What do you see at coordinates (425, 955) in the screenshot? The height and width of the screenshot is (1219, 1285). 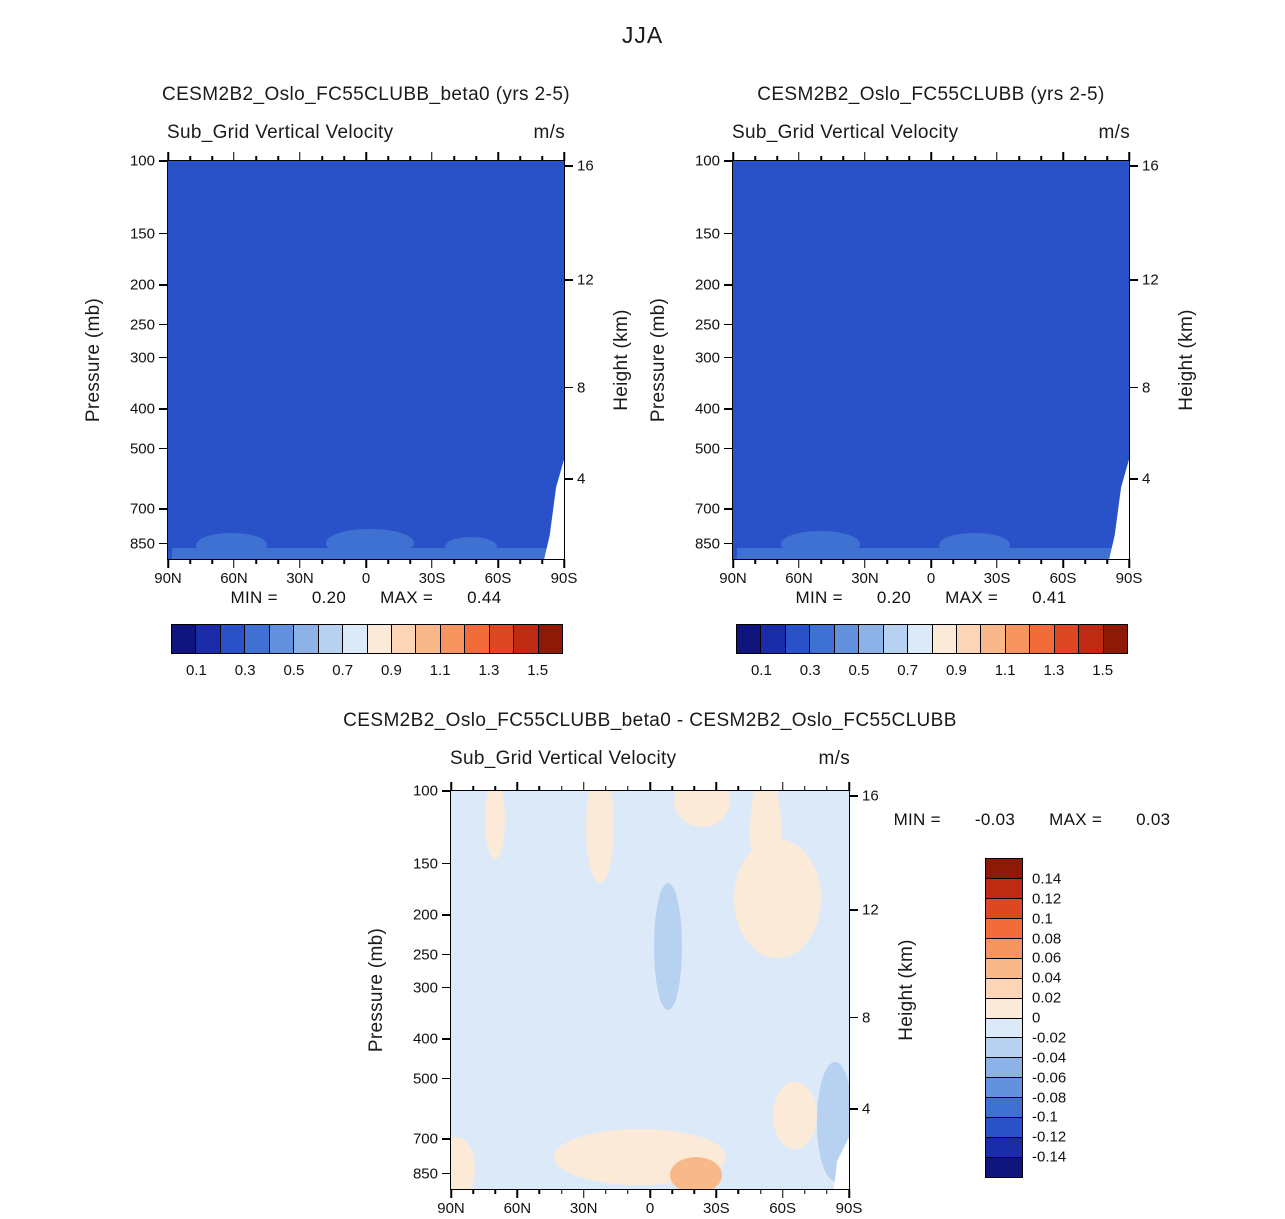 I see `pressure-tick-label: 250` at bounding box center [425, 955].